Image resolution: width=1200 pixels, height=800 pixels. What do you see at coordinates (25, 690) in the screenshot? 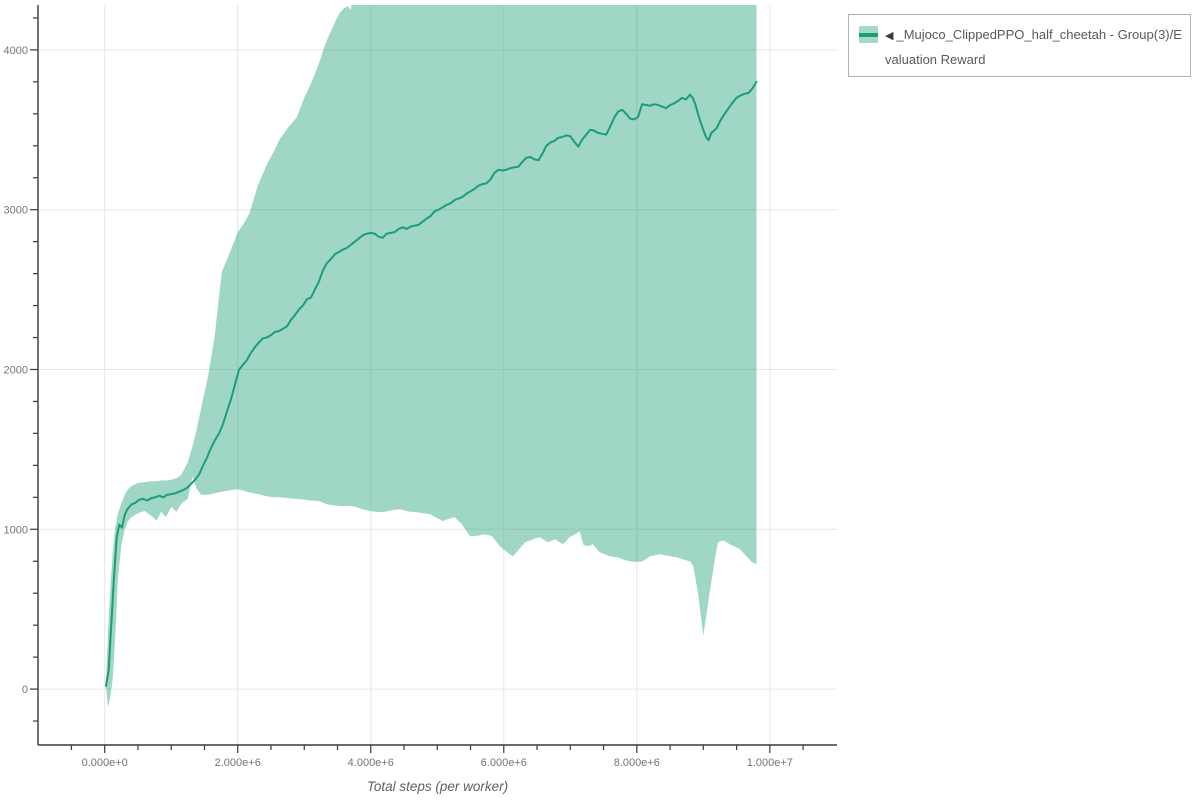
I see `y-tick-label: 0` at bounding box center [25, 690].